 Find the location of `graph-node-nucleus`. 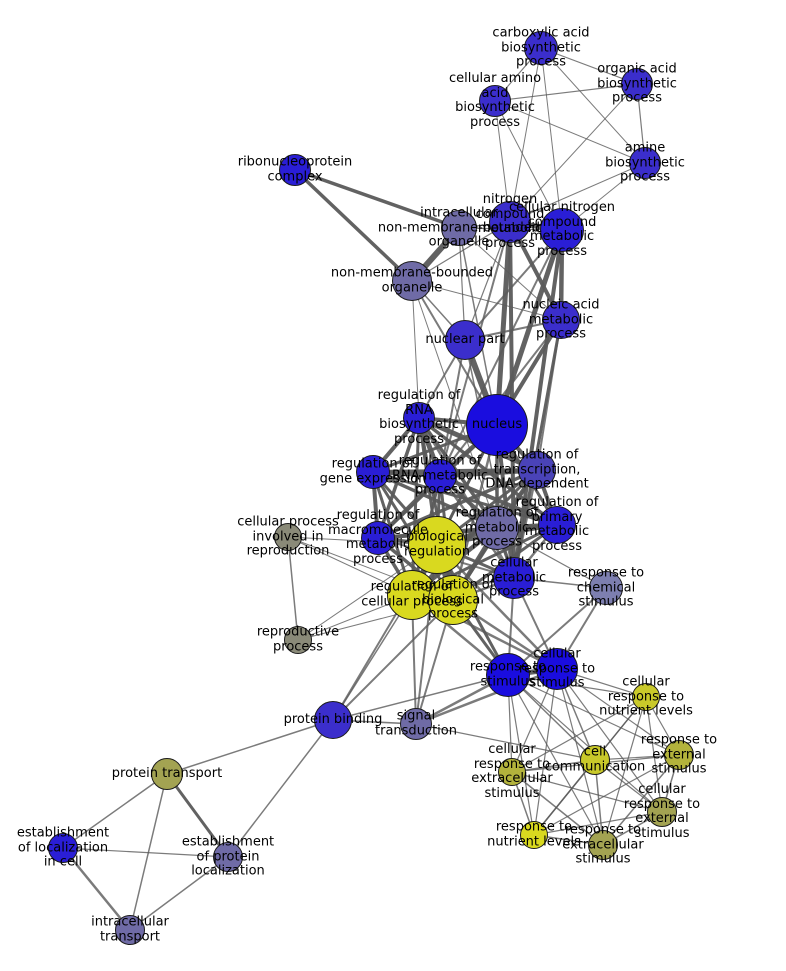

graph-node-nucleus is located at coordinates (497, 425).